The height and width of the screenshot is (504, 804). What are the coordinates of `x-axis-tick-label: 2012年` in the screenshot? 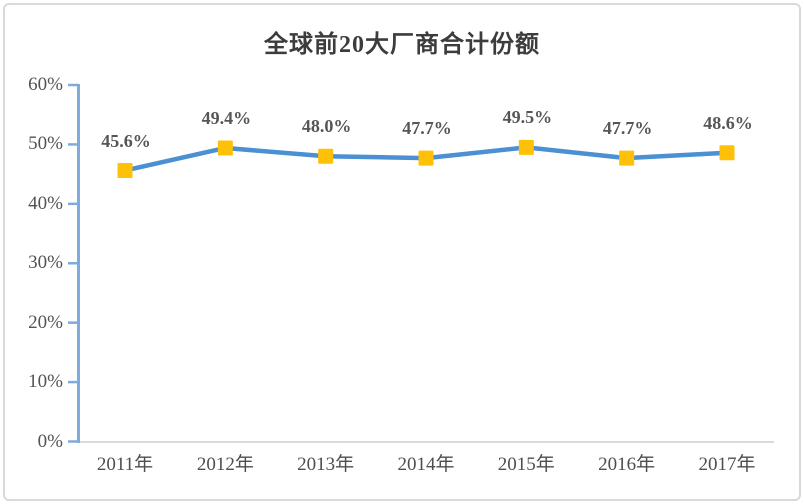 It's located at (225, 464).